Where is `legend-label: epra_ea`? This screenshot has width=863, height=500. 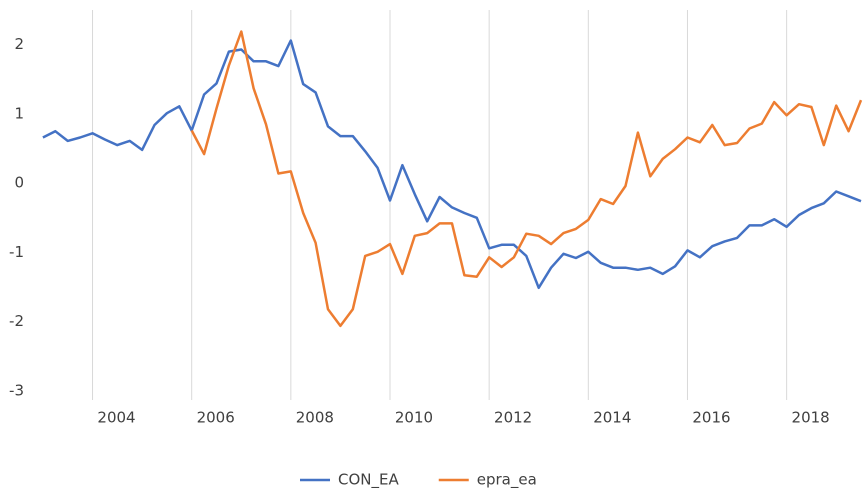 legend-label: epra_ea is located at coordinates (507, 480).